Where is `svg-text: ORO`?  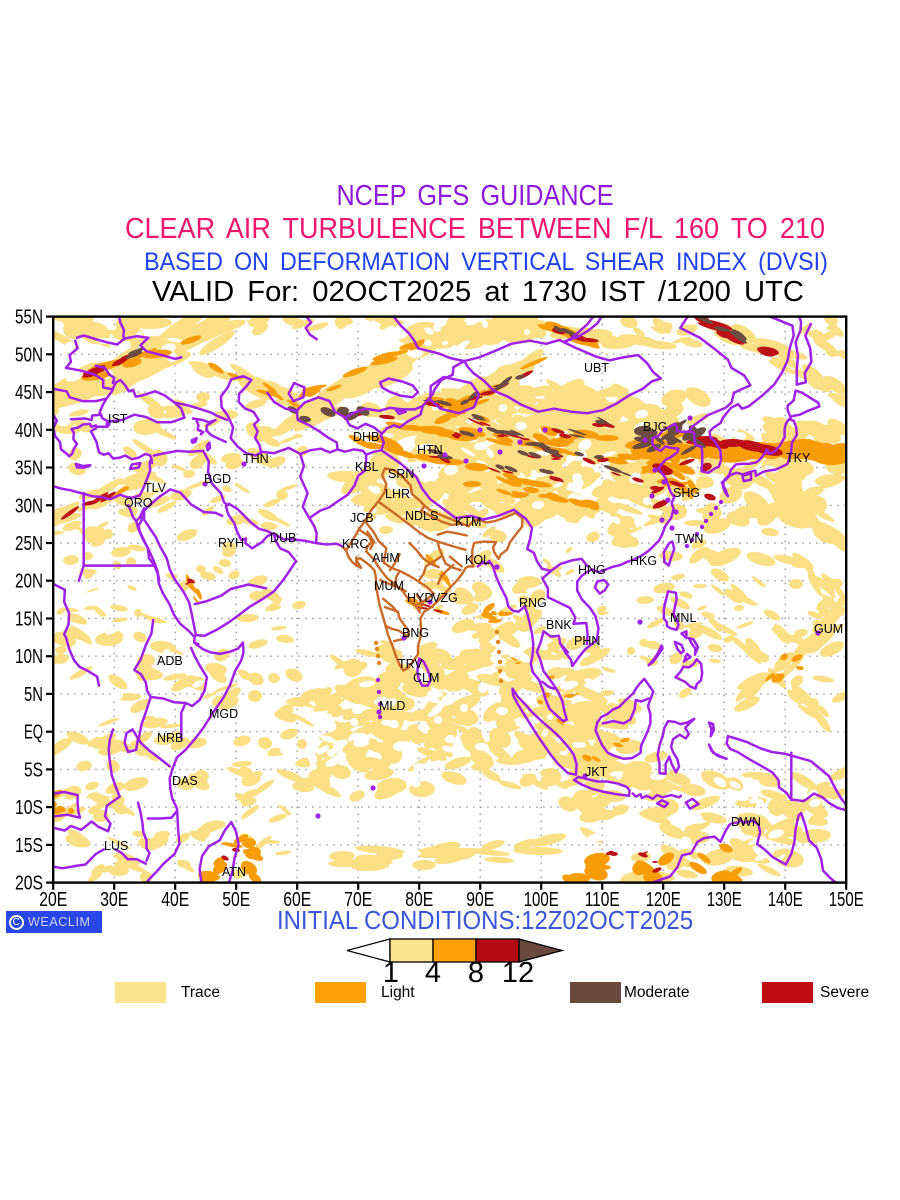
svg-text: ORO is located at coordinates (138, 503).